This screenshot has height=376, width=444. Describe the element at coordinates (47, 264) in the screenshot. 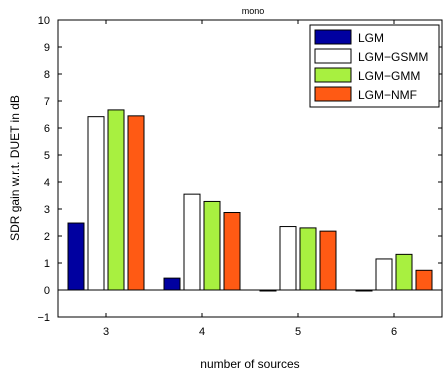

I see `y-tick-label: 1` at that location.